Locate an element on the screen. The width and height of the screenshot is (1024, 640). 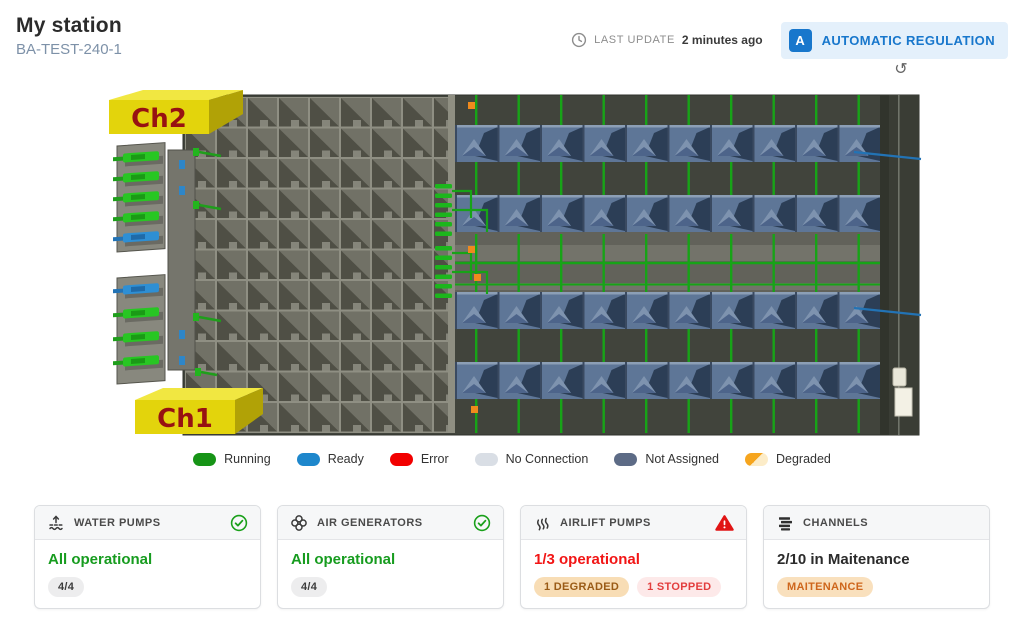
channel-ch1-block: Ch1 is located at coordinates (199, 411).